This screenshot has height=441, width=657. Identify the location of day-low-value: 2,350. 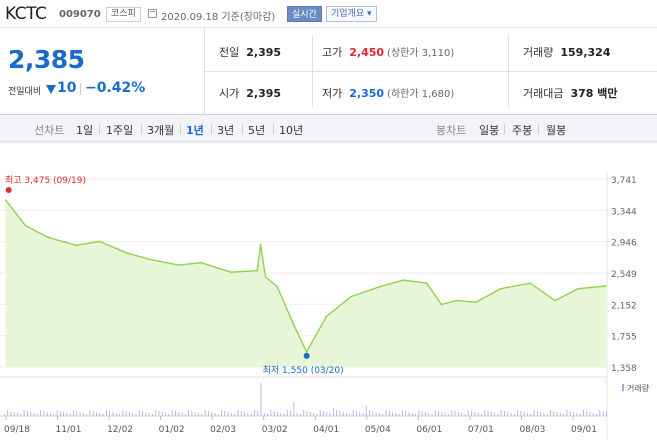
(367, 93).